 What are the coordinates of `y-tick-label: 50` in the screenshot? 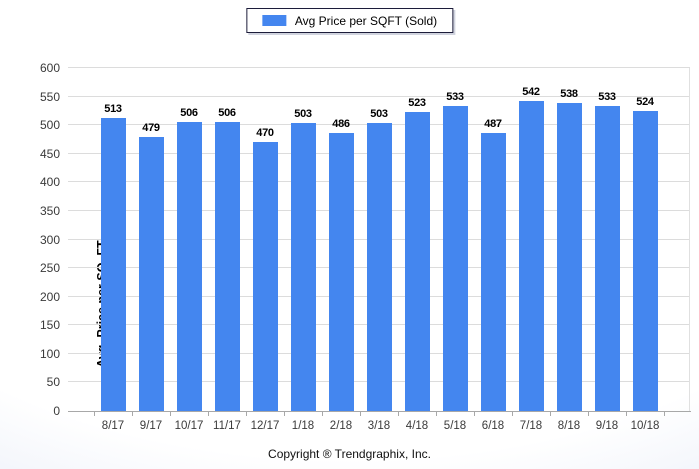 It's located at (53, 382).